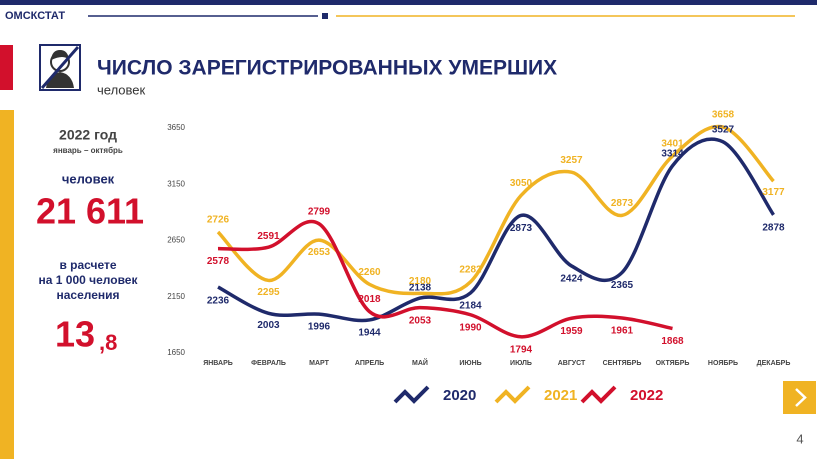 This screenshot has height=459, width=817. Describe the element at coordinates (445, 279) in the screenshot. I see `series-line` at that location.